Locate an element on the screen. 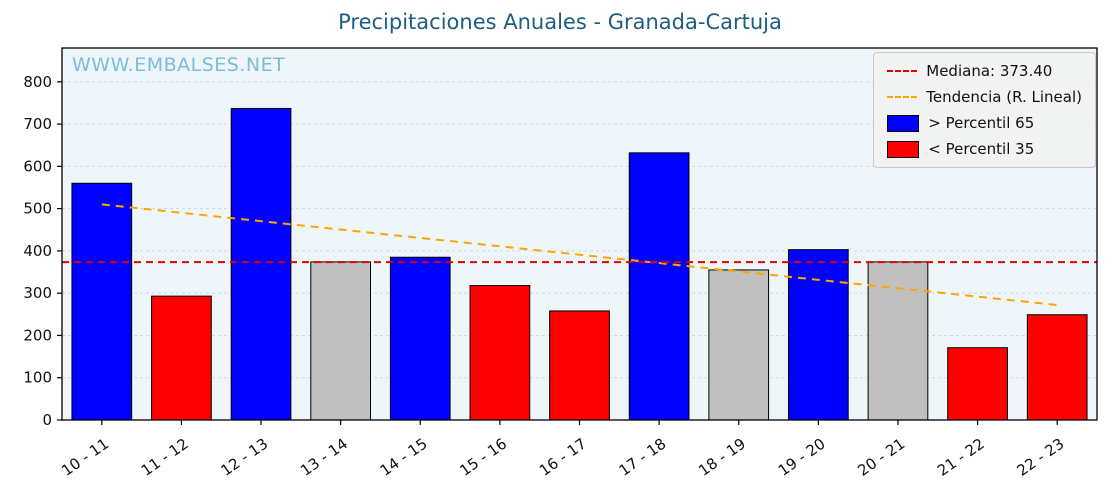 The image size is (1120, 500). x-tick-label: 13 - 14 is located at coordinates (324, 457).